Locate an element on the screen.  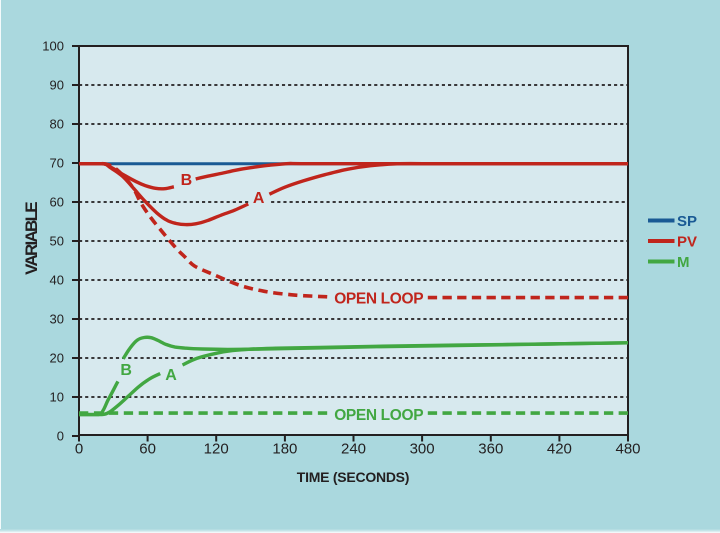
svg-text: 180 is located at coordinates (284, 449).